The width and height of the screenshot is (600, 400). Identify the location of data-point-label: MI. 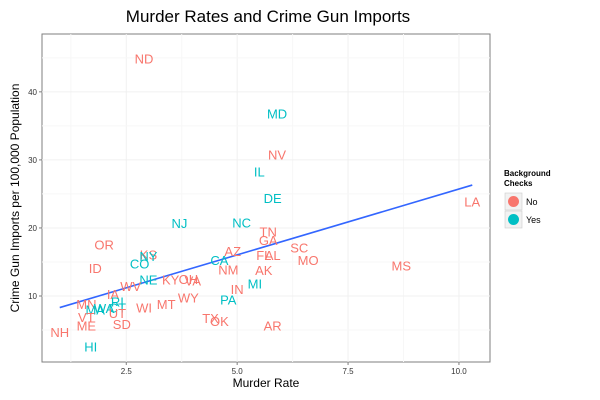
(255, 284).